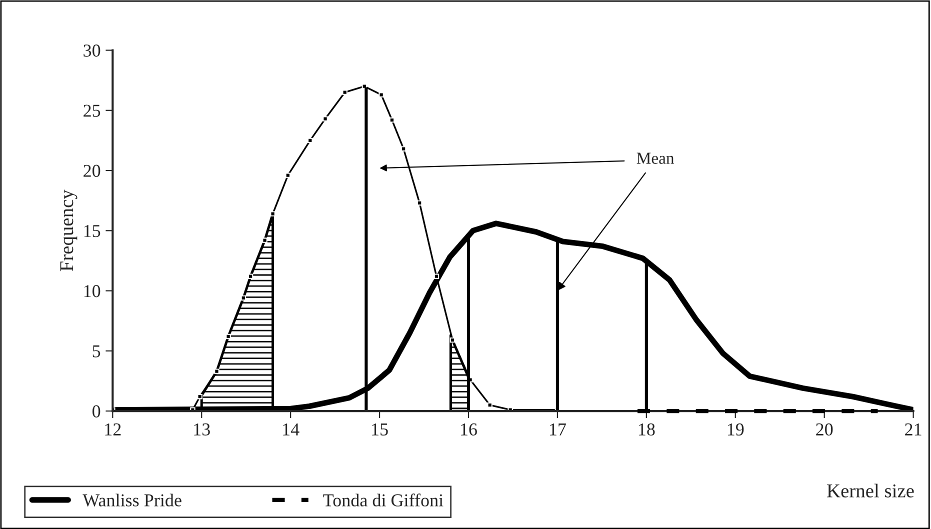 The height and width of the screenshot is (529, 931). Describe the element at coordinates (469, 429) in the screenshot. I see `x-tick-label: 16` at that location.